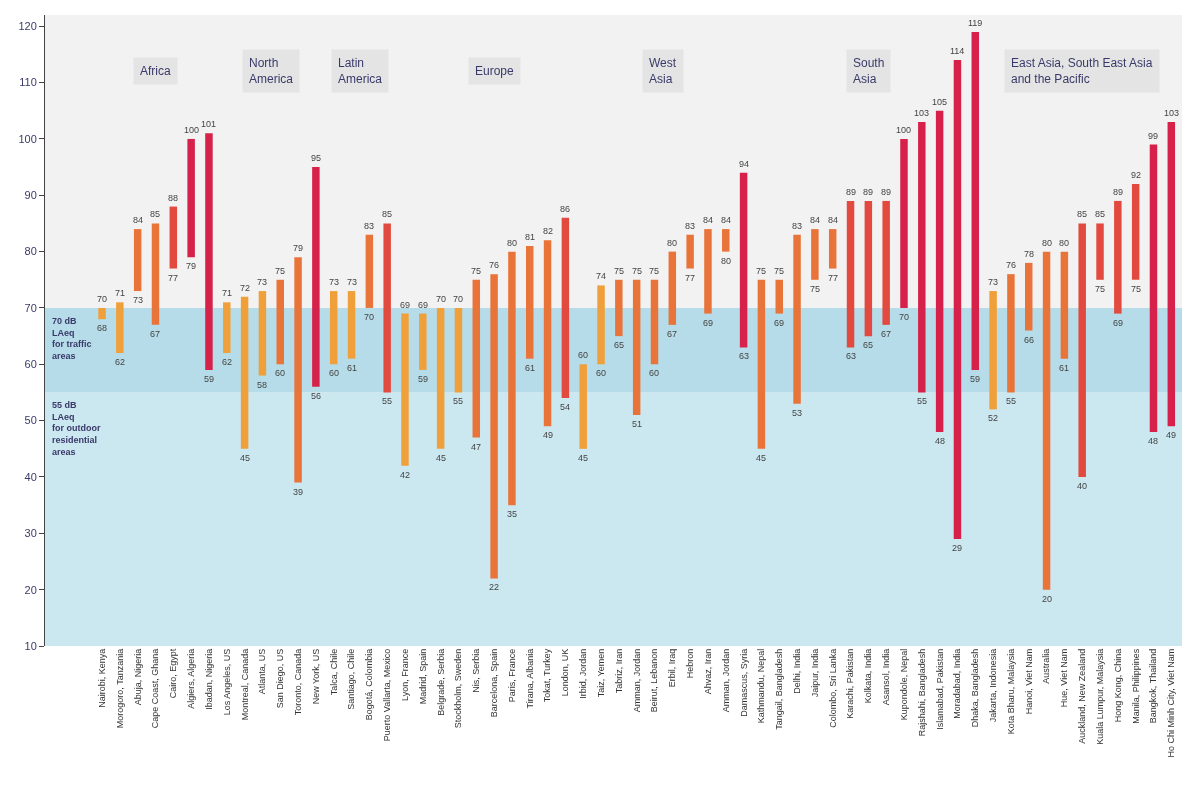 The width and height of the screenshot is (1192, 796). Describe the element at coordinates (779, 689) in the screenshot. I see `x-tick-label: Tangail, Bangladesh` at that location.